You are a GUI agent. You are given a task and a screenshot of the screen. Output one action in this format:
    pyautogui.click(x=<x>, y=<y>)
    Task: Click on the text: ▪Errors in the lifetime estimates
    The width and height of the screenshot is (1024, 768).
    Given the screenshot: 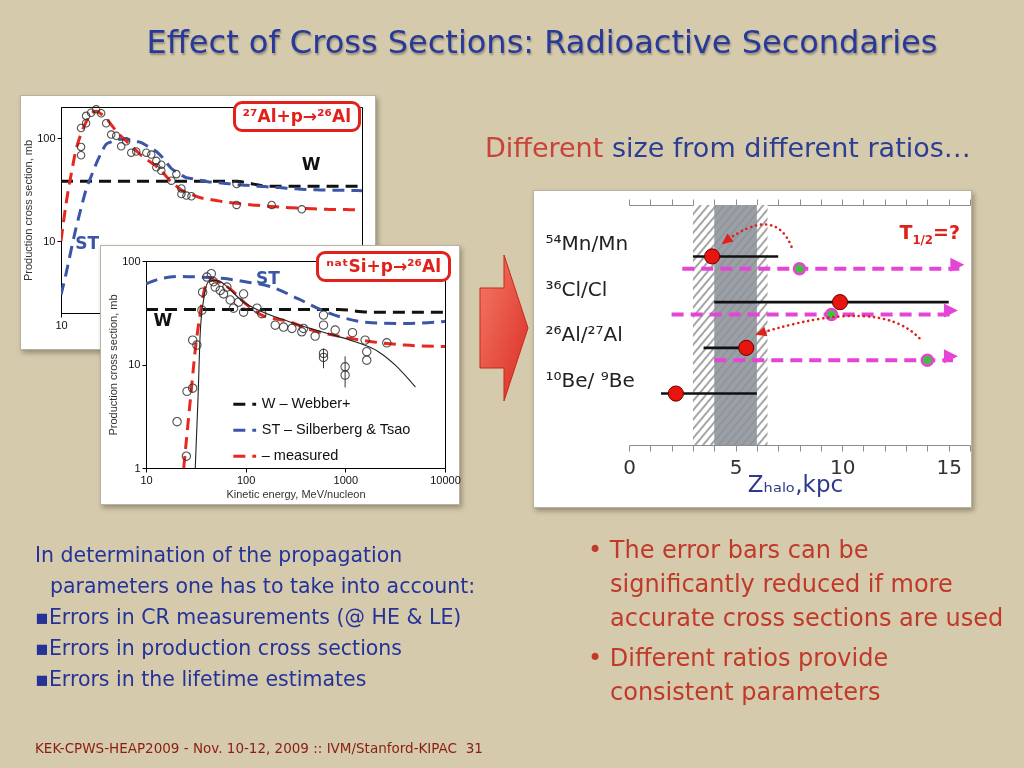 What is the action you would take?
    pyautogui.click(x=201, y=679)
    